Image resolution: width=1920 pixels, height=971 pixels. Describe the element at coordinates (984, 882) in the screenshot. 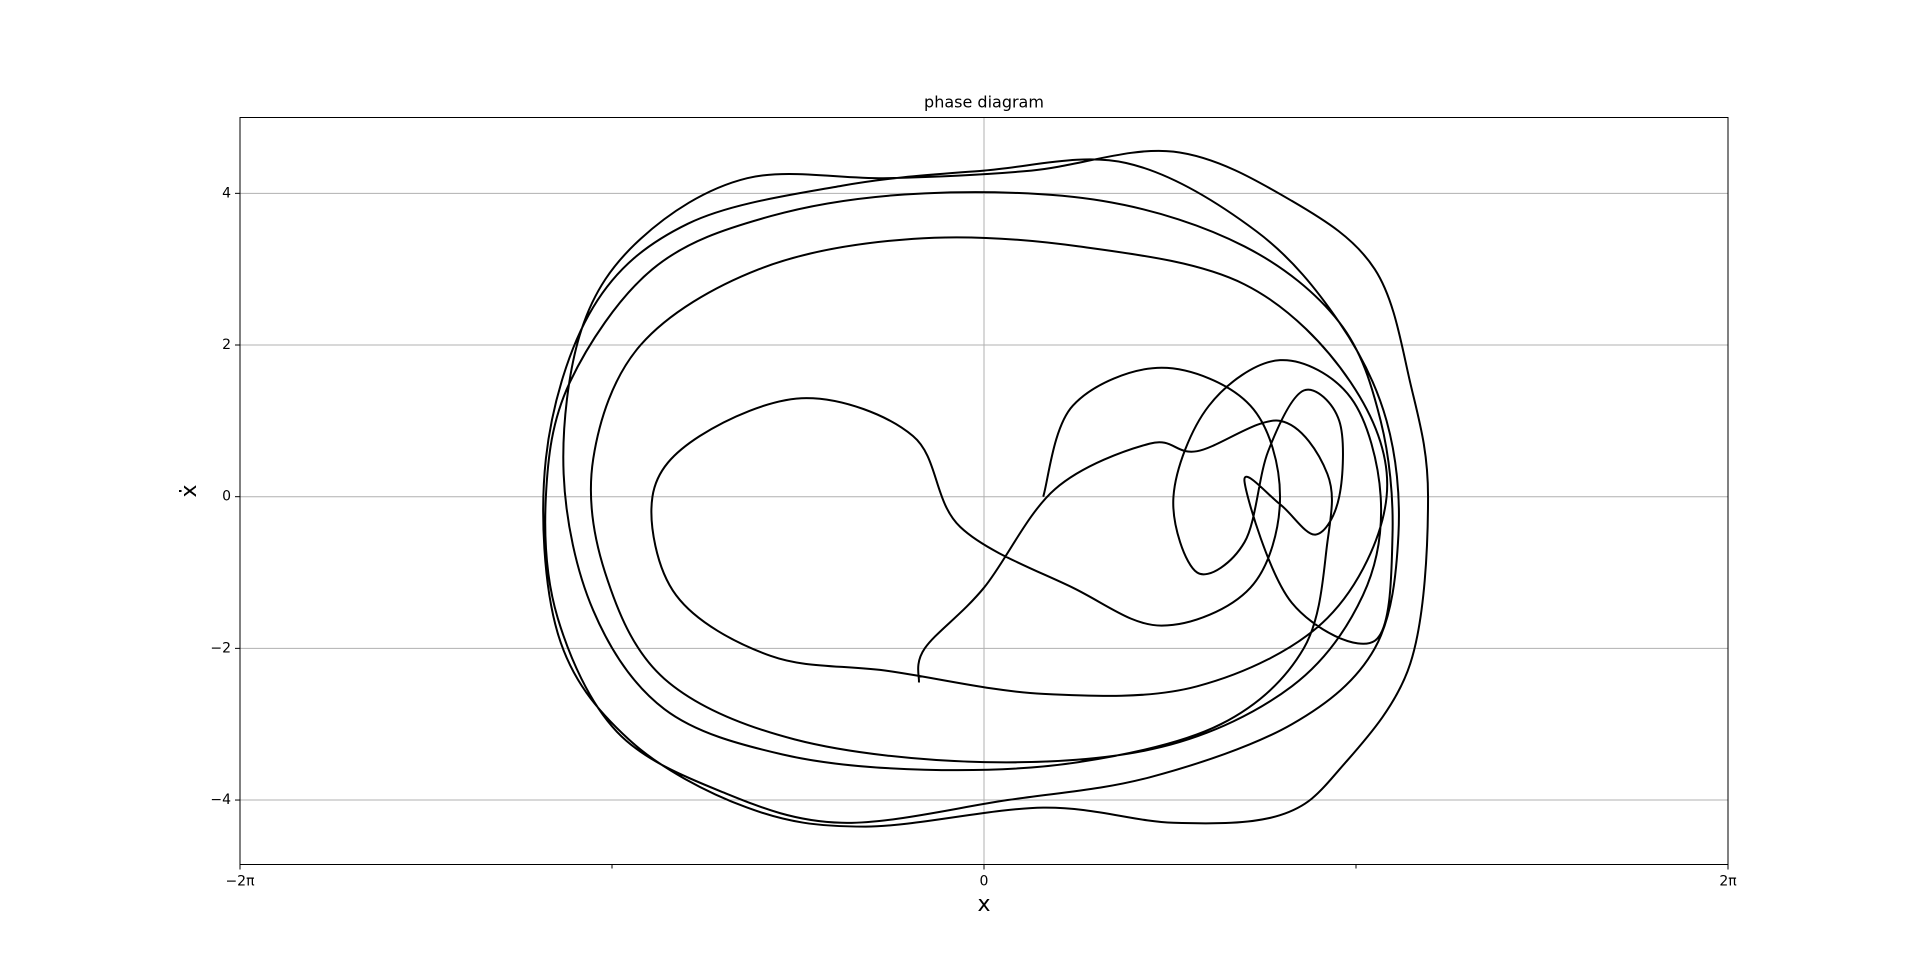

I see `x-tick-label: 0` at that location.